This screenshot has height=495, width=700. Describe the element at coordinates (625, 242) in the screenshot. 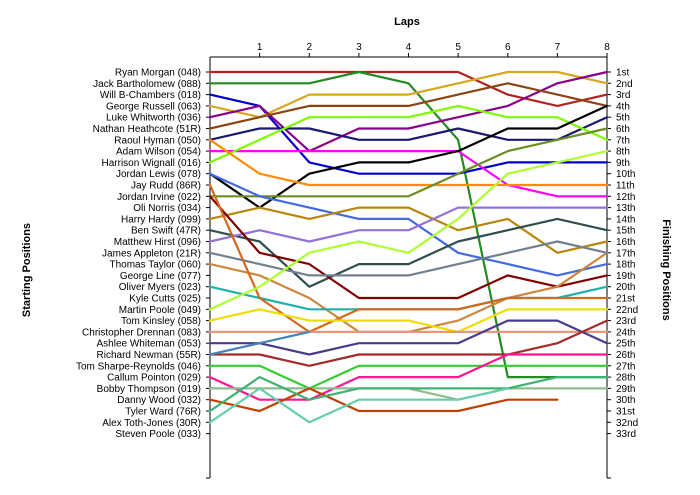

I see `finishing-position-label: 16th` at that location.